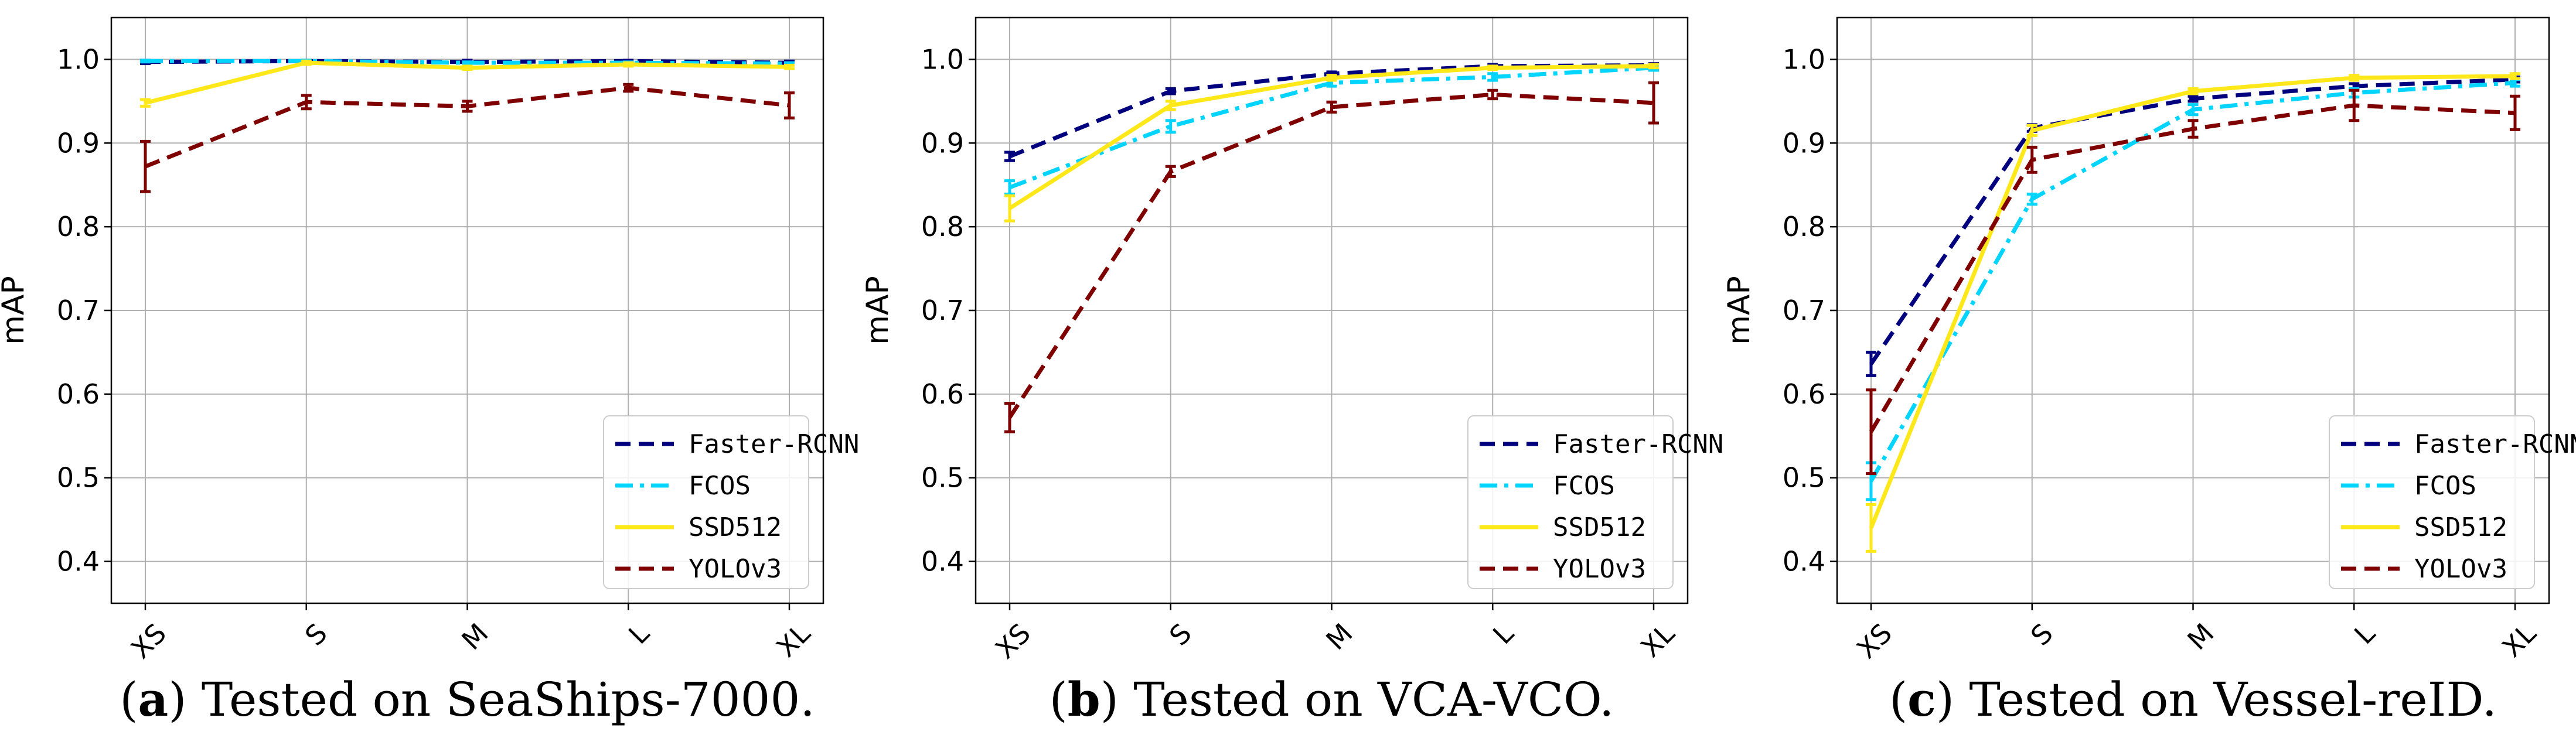 The width and height of the screenshot is (2576, 745). I want to click on series-line, so click(1331, 255).